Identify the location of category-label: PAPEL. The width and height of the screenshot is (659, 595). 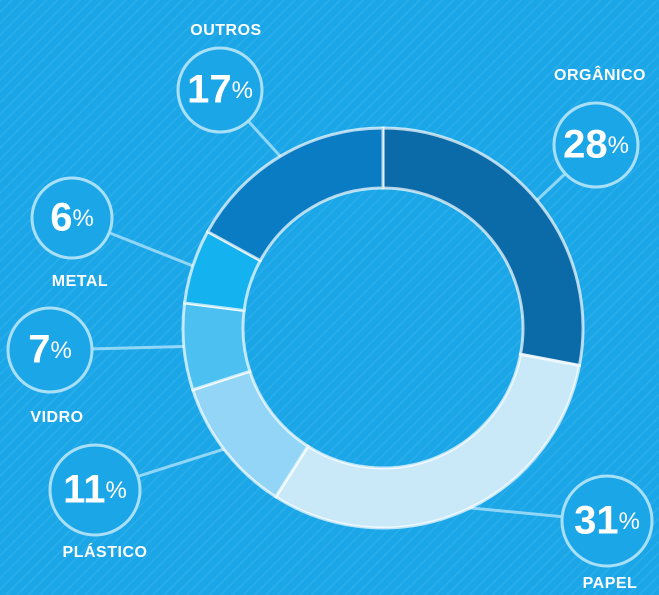
(610, 583).